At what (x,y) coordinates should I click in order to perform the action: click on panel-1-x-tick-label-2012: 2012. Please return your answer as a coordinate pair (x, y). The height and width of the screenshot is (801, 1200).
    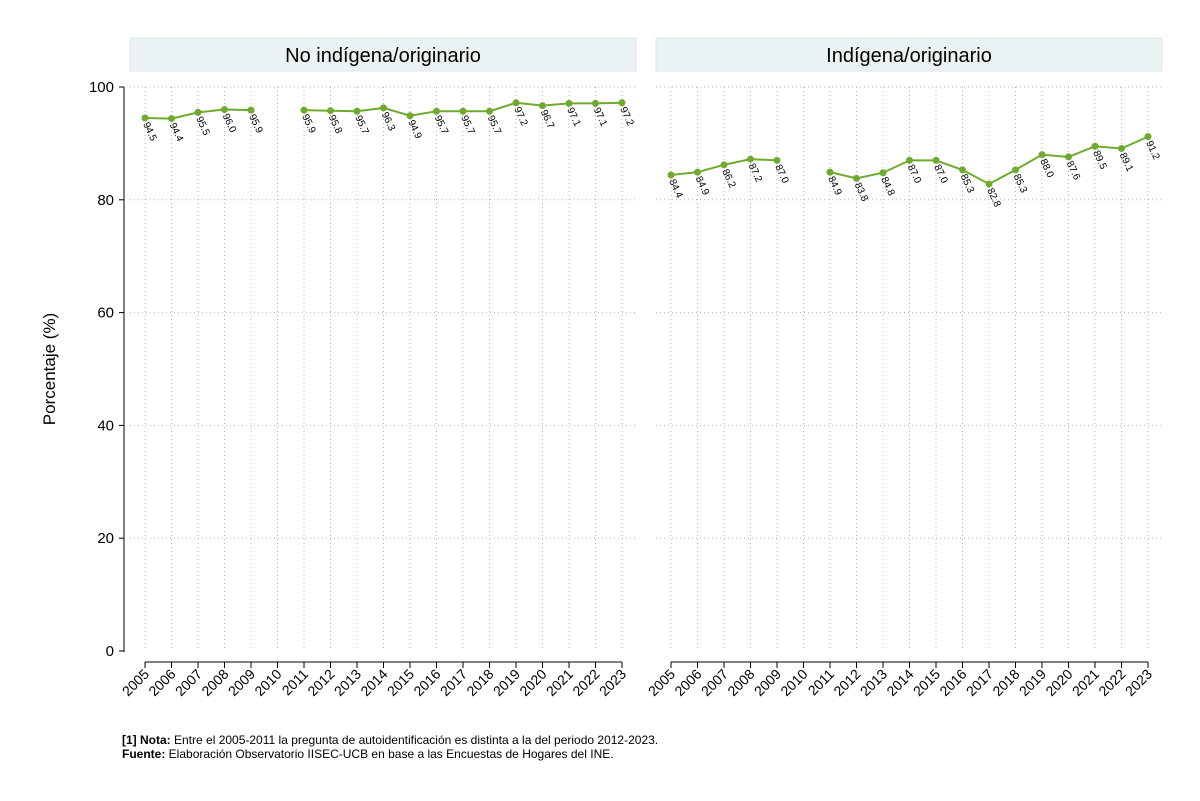
    Looking at the image, I should click on (846, 682).